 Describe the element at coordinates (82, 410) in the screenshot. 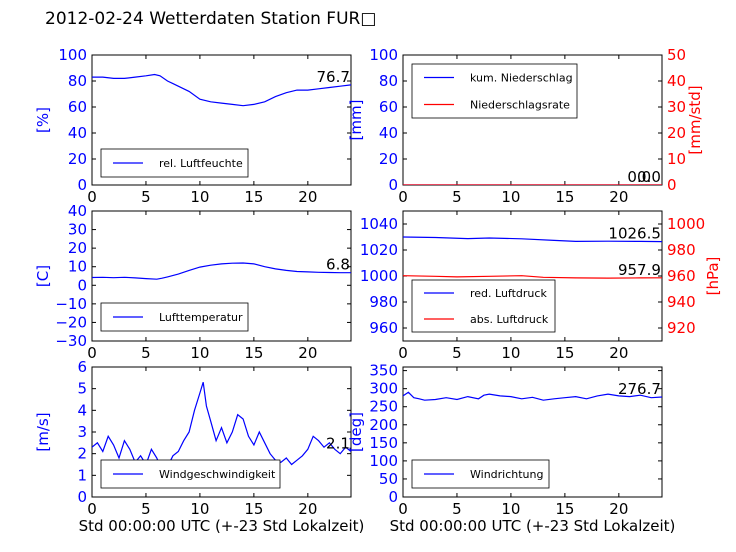

I see `y-tick-label: 4` at that location.